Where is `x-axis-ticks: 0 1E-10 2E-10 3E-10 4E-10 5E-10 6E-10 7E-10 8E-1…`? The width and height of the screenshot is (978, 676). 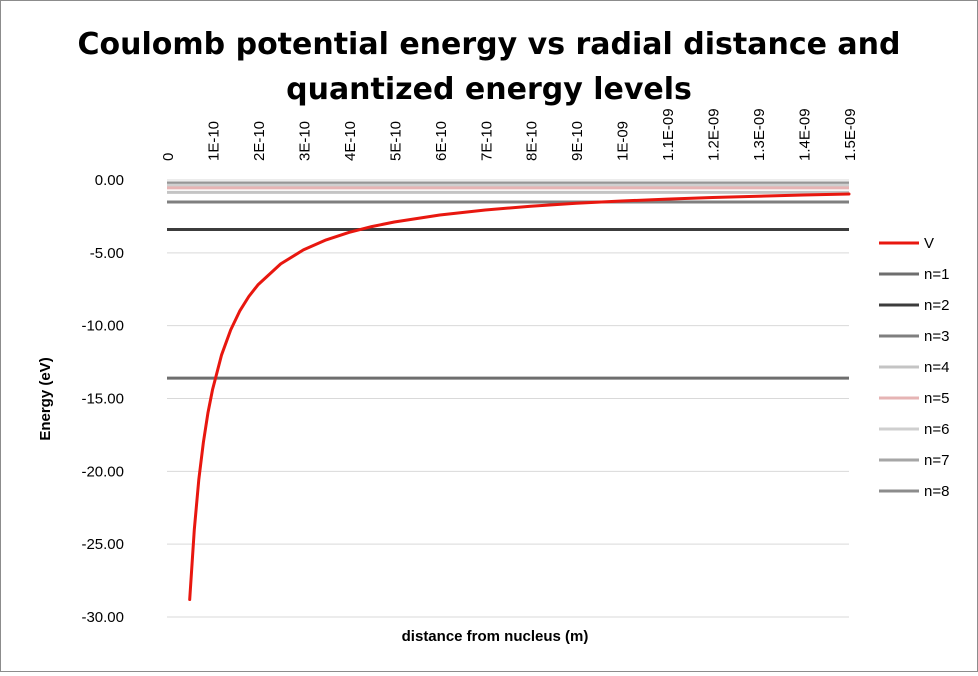 x-axis-ticks: 0 1E-10 2E-10 3E-10 4E-10 5E-10 6E-10 7E-10 8E-1… is located at coordinates (509, 134).